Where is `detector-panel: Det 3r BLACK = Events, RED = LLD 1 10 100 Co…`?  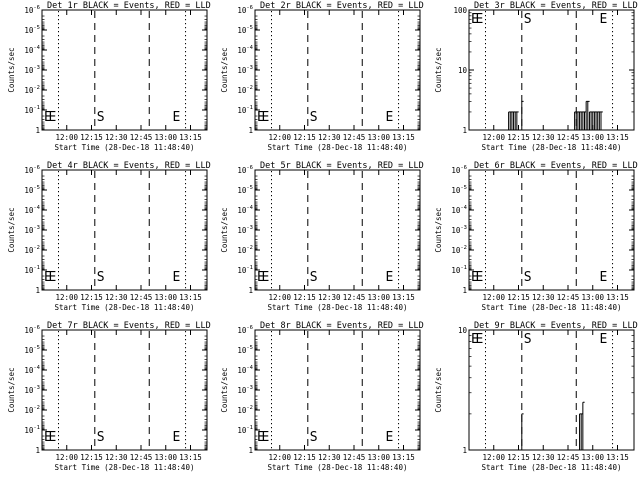 detector-panel: Det 3r BLACK = Events, RED = LLD 1 10 100 Co… is located at coordinates (536, 76).